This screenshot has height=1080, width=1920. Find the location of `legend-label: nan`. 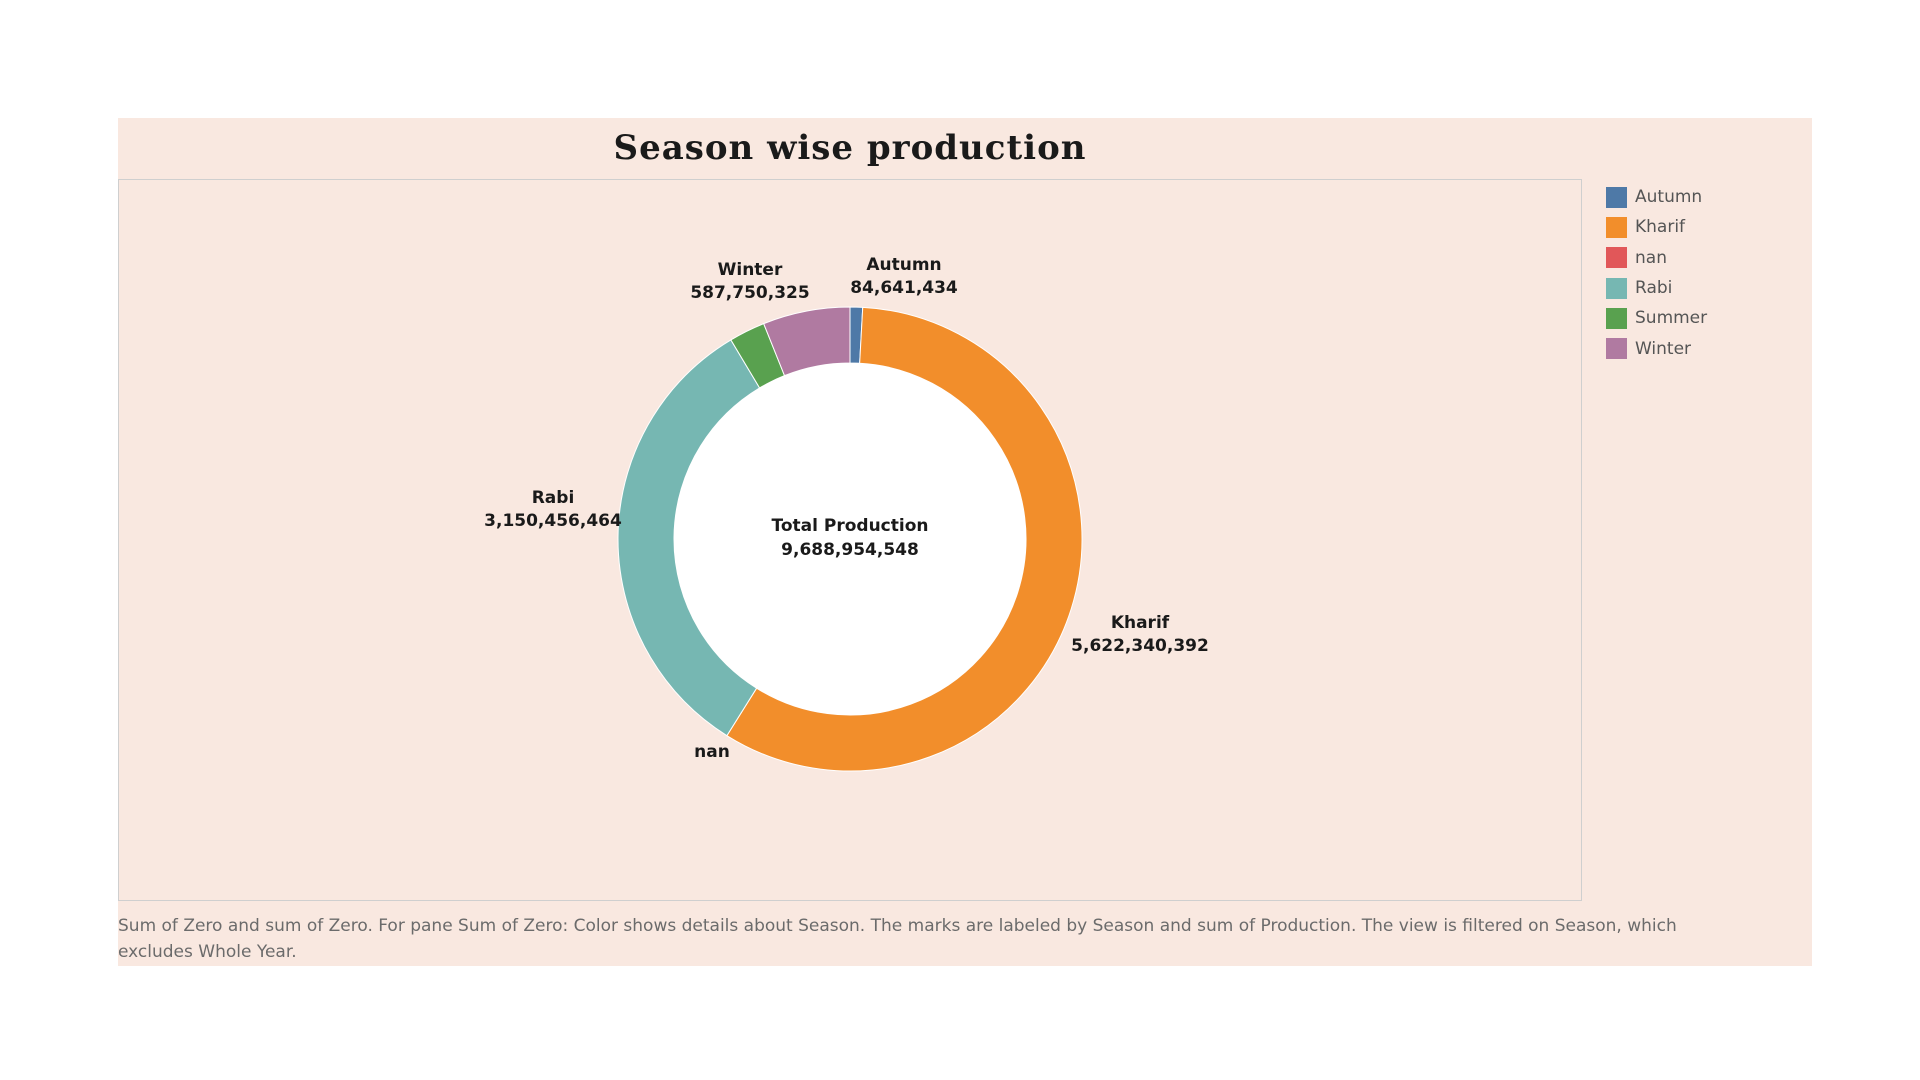

legend-label: nan is located at coordinates (1651, 257).